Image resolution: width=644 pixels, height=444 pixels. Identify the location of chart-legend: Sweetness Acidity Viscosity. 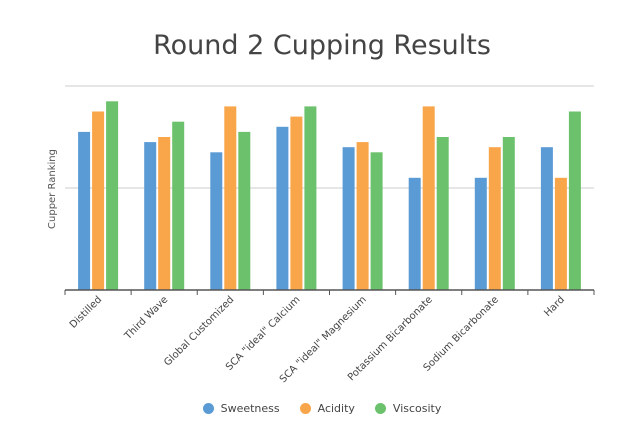
(322, 408).